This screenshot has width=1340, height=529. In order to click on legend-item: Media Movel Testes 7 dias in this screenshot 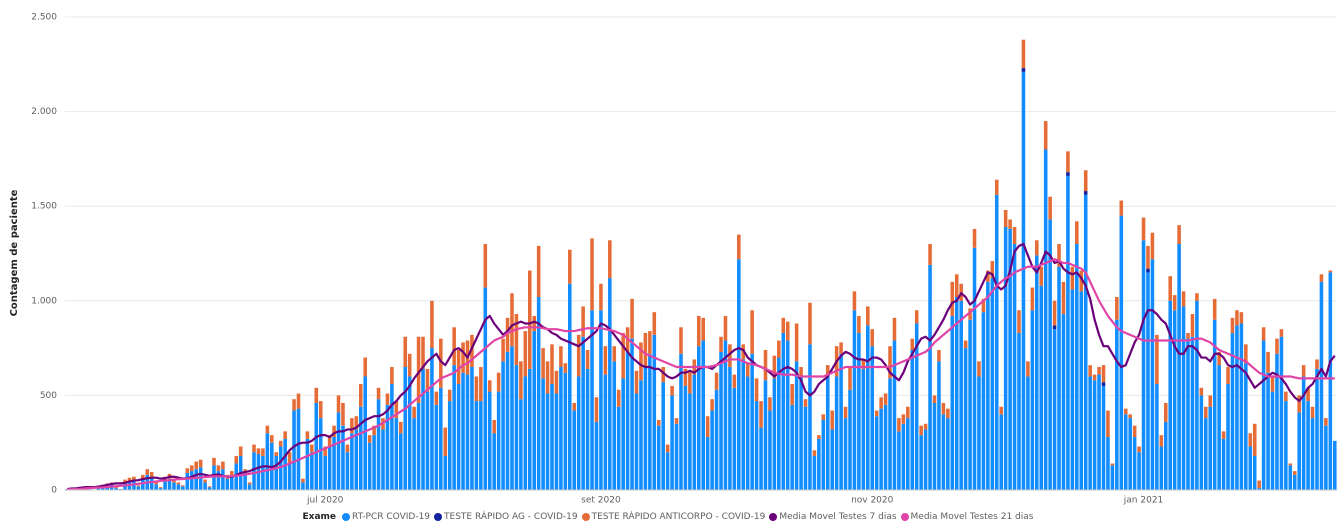, I will do `click(833, 517)`.